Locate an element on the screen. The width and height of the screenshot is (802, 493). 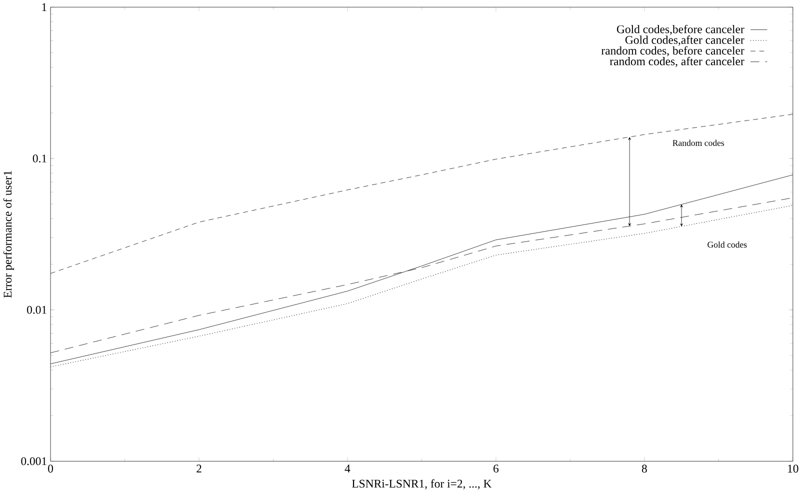
x-tick-label: 0 is located at coordinates (51, 468).